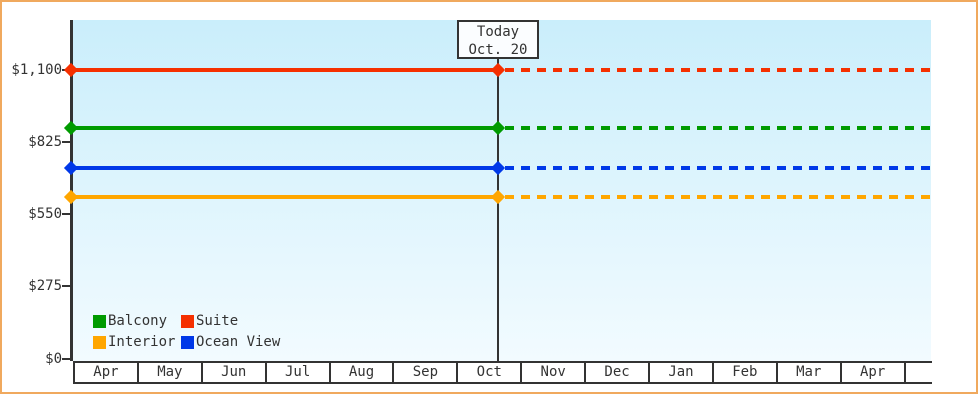 The image size is (980, 400). I want to click on y-axis-tick-label: $0, so click(53, 358).